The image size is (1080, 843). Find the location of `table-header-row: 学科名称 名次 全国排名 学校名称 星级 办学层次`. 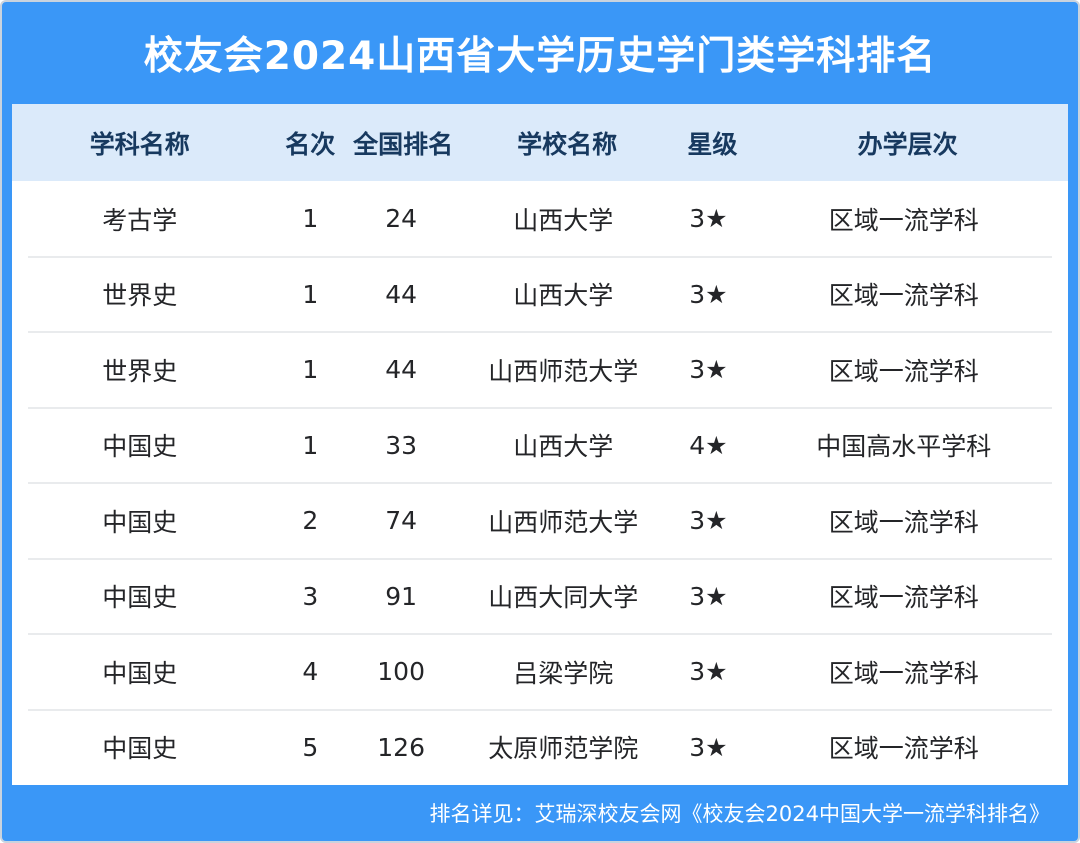

table-header-row: 学科名称 名次 全国排名 学校名称 星级 办学层次 is located at coordinates (540, 142).